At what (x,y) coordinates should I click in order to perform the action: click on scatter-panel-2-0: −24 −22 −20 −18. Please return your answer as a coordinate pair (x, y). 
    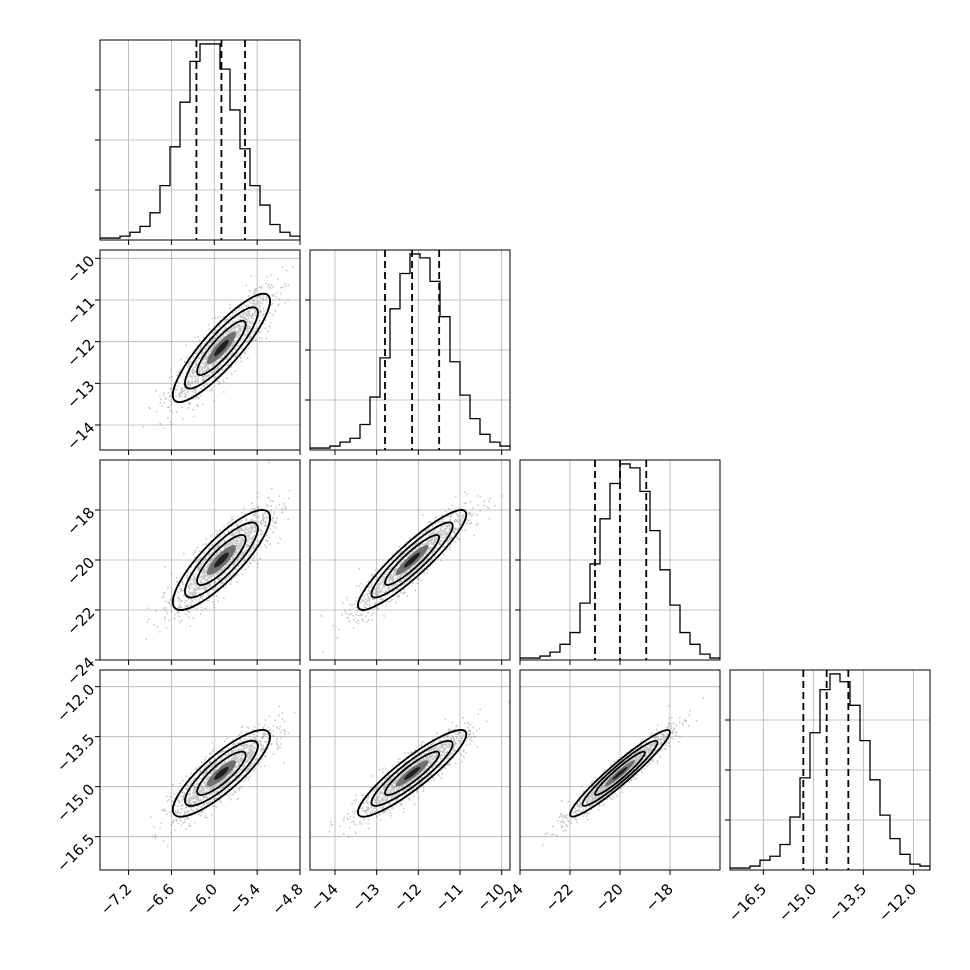
    Looking at the image, I should click on (182, 574).